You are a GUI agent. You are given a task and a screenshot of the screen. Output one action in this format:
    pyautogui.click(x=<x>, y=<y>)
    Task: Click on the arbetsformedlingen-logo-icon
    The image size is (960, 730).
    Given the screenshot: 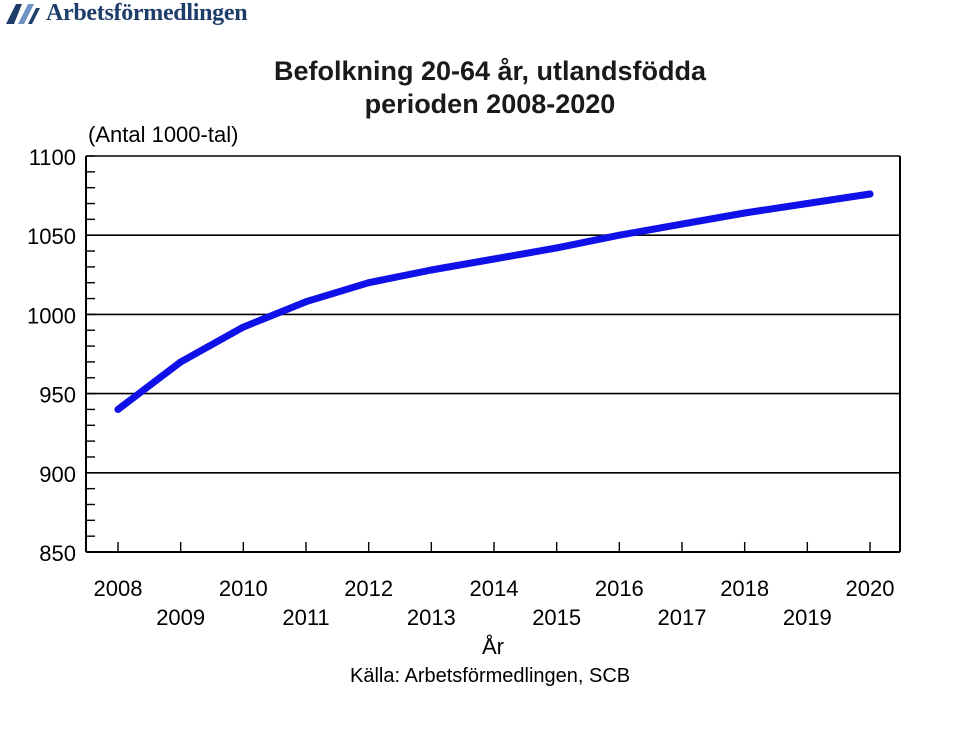 What is the action you would take?
    pyautogui.click(x=23, y=13)
    